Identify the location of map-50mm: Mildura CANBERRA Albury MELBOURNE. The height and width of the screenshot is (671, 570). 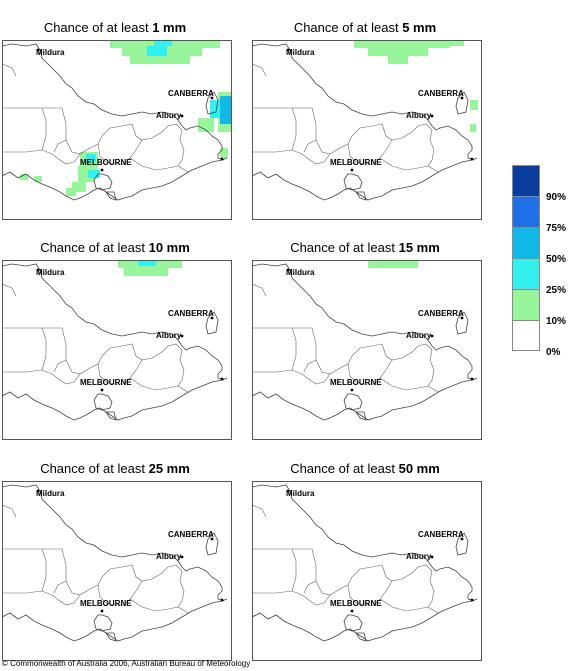
(367, 571).